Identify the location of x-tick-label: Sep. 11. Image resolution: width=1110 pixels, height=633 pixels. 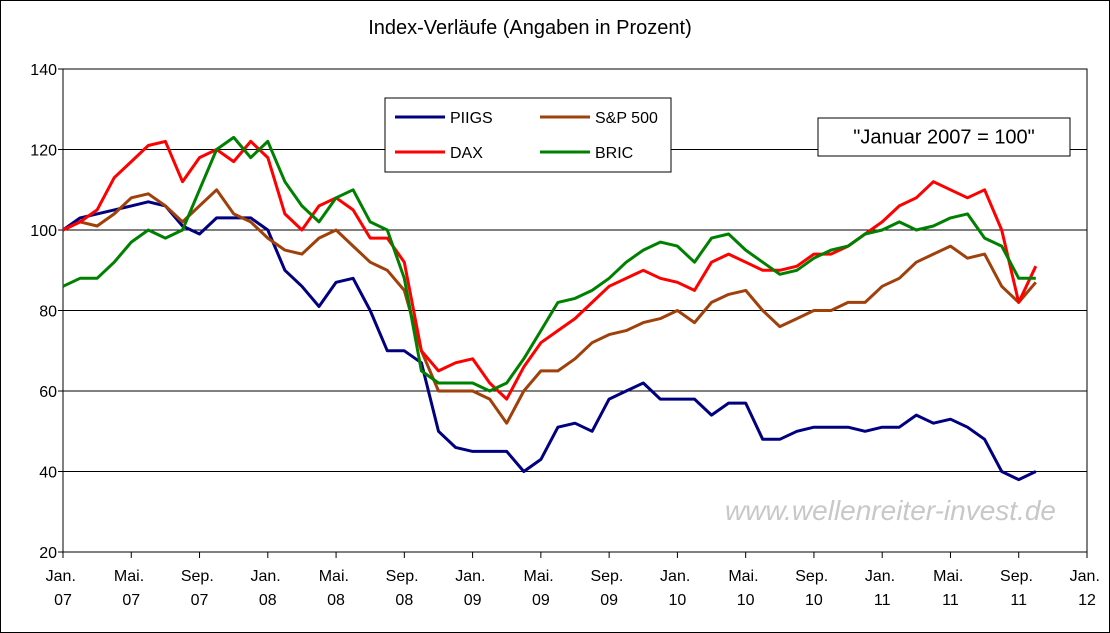
(1018, 588).